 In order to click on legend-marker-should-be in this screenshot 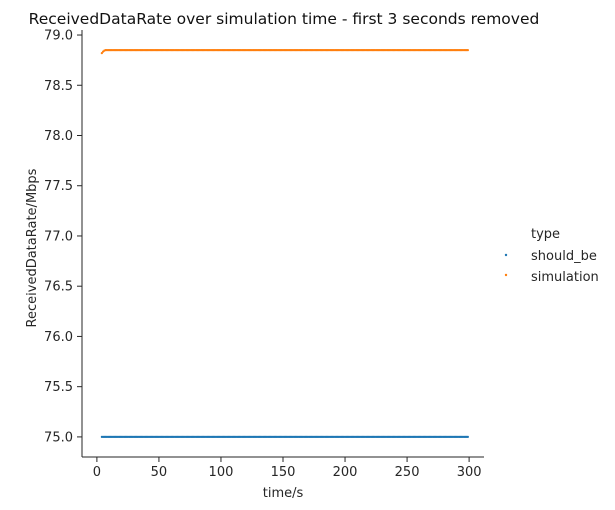, I will do `click(506, 255)`.